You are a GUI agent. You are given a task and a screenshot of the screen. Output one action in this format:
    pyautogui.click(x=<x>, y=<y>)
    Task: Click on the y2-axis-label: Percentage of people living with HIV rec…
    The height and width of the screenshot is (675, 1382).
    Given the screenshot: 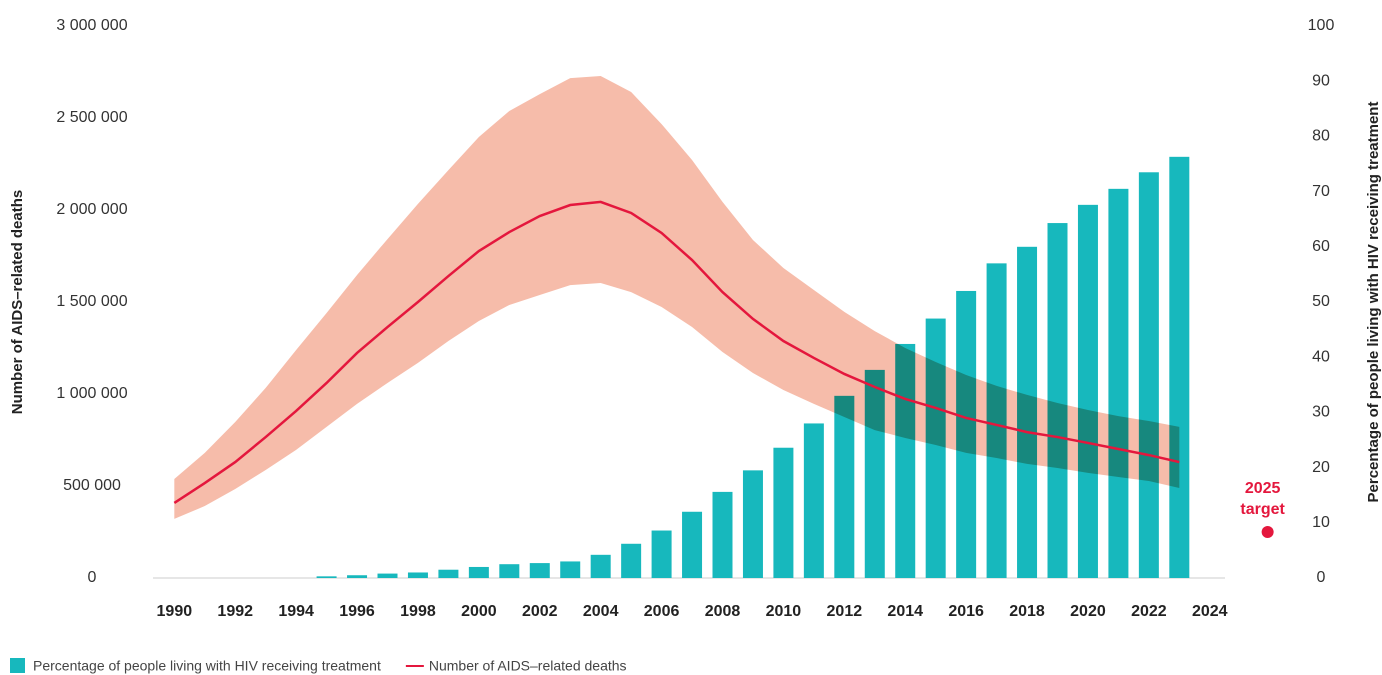 What is the action you would take?
    pyautogui.click(x=1373, y=302)
    